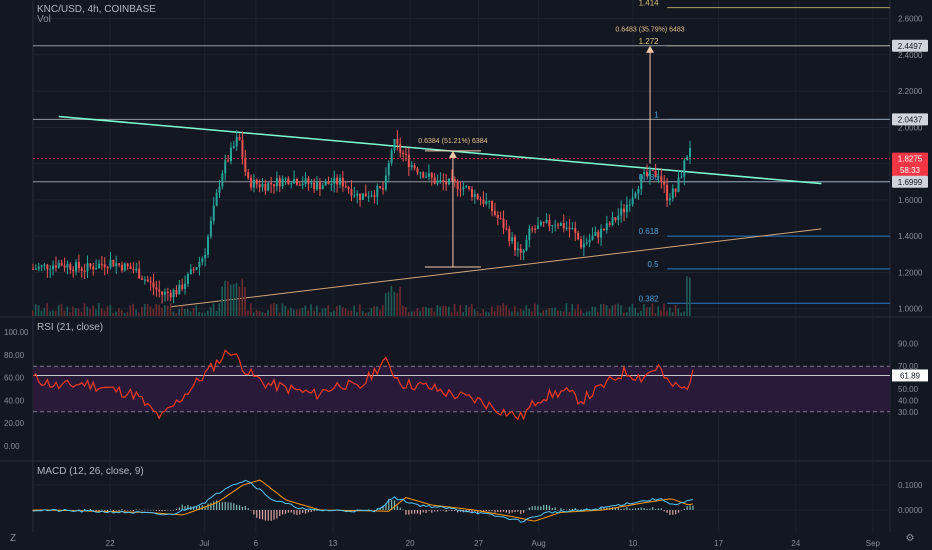  I want to click on price-badge-2-4497: 2.4497, so click(910, 46).